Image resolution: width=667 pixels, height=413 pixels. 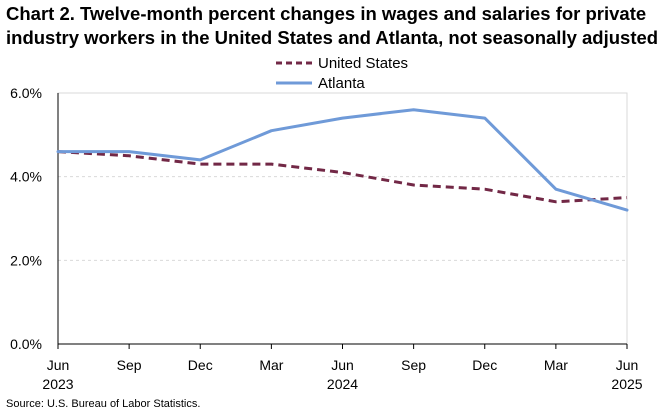 What do you see at coordinates (57, 384) in the screenshot?
I see `x-tick-year-label: 2023` at bounding box center [57, 384].